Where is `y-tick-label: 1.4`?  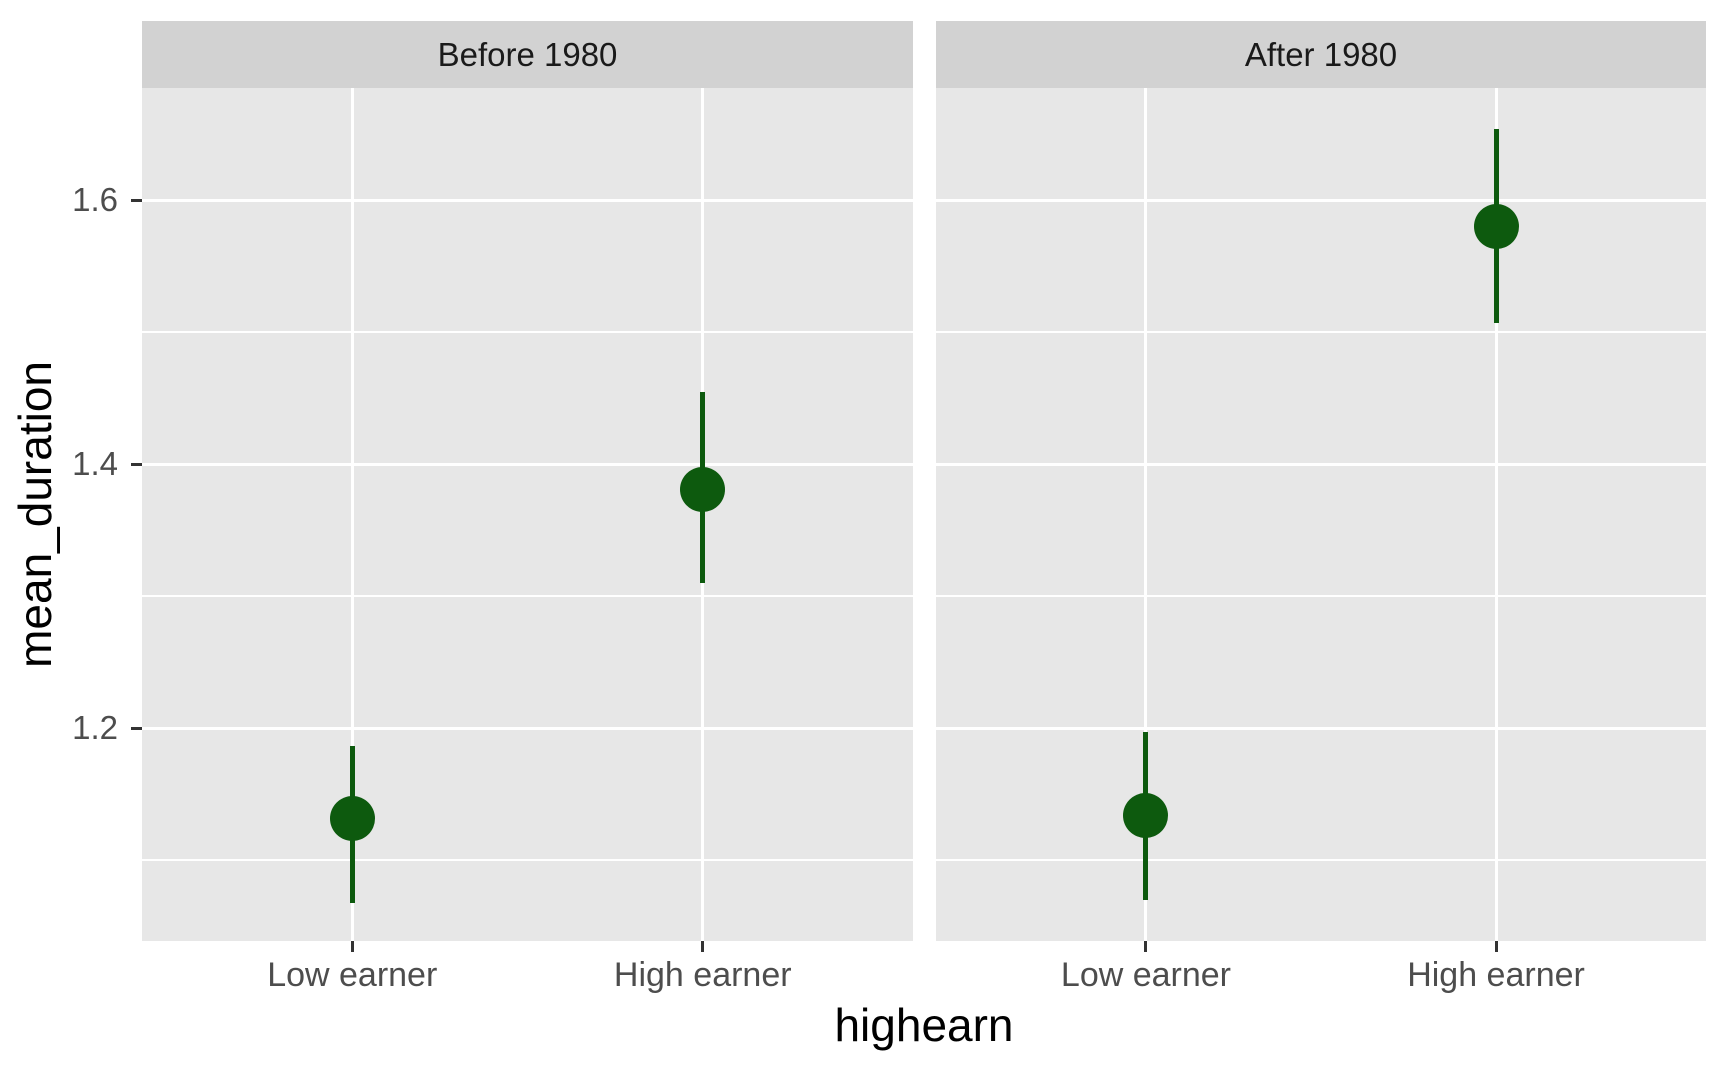
y-tick-label: 1.4 is located at coordinates (95, 464).